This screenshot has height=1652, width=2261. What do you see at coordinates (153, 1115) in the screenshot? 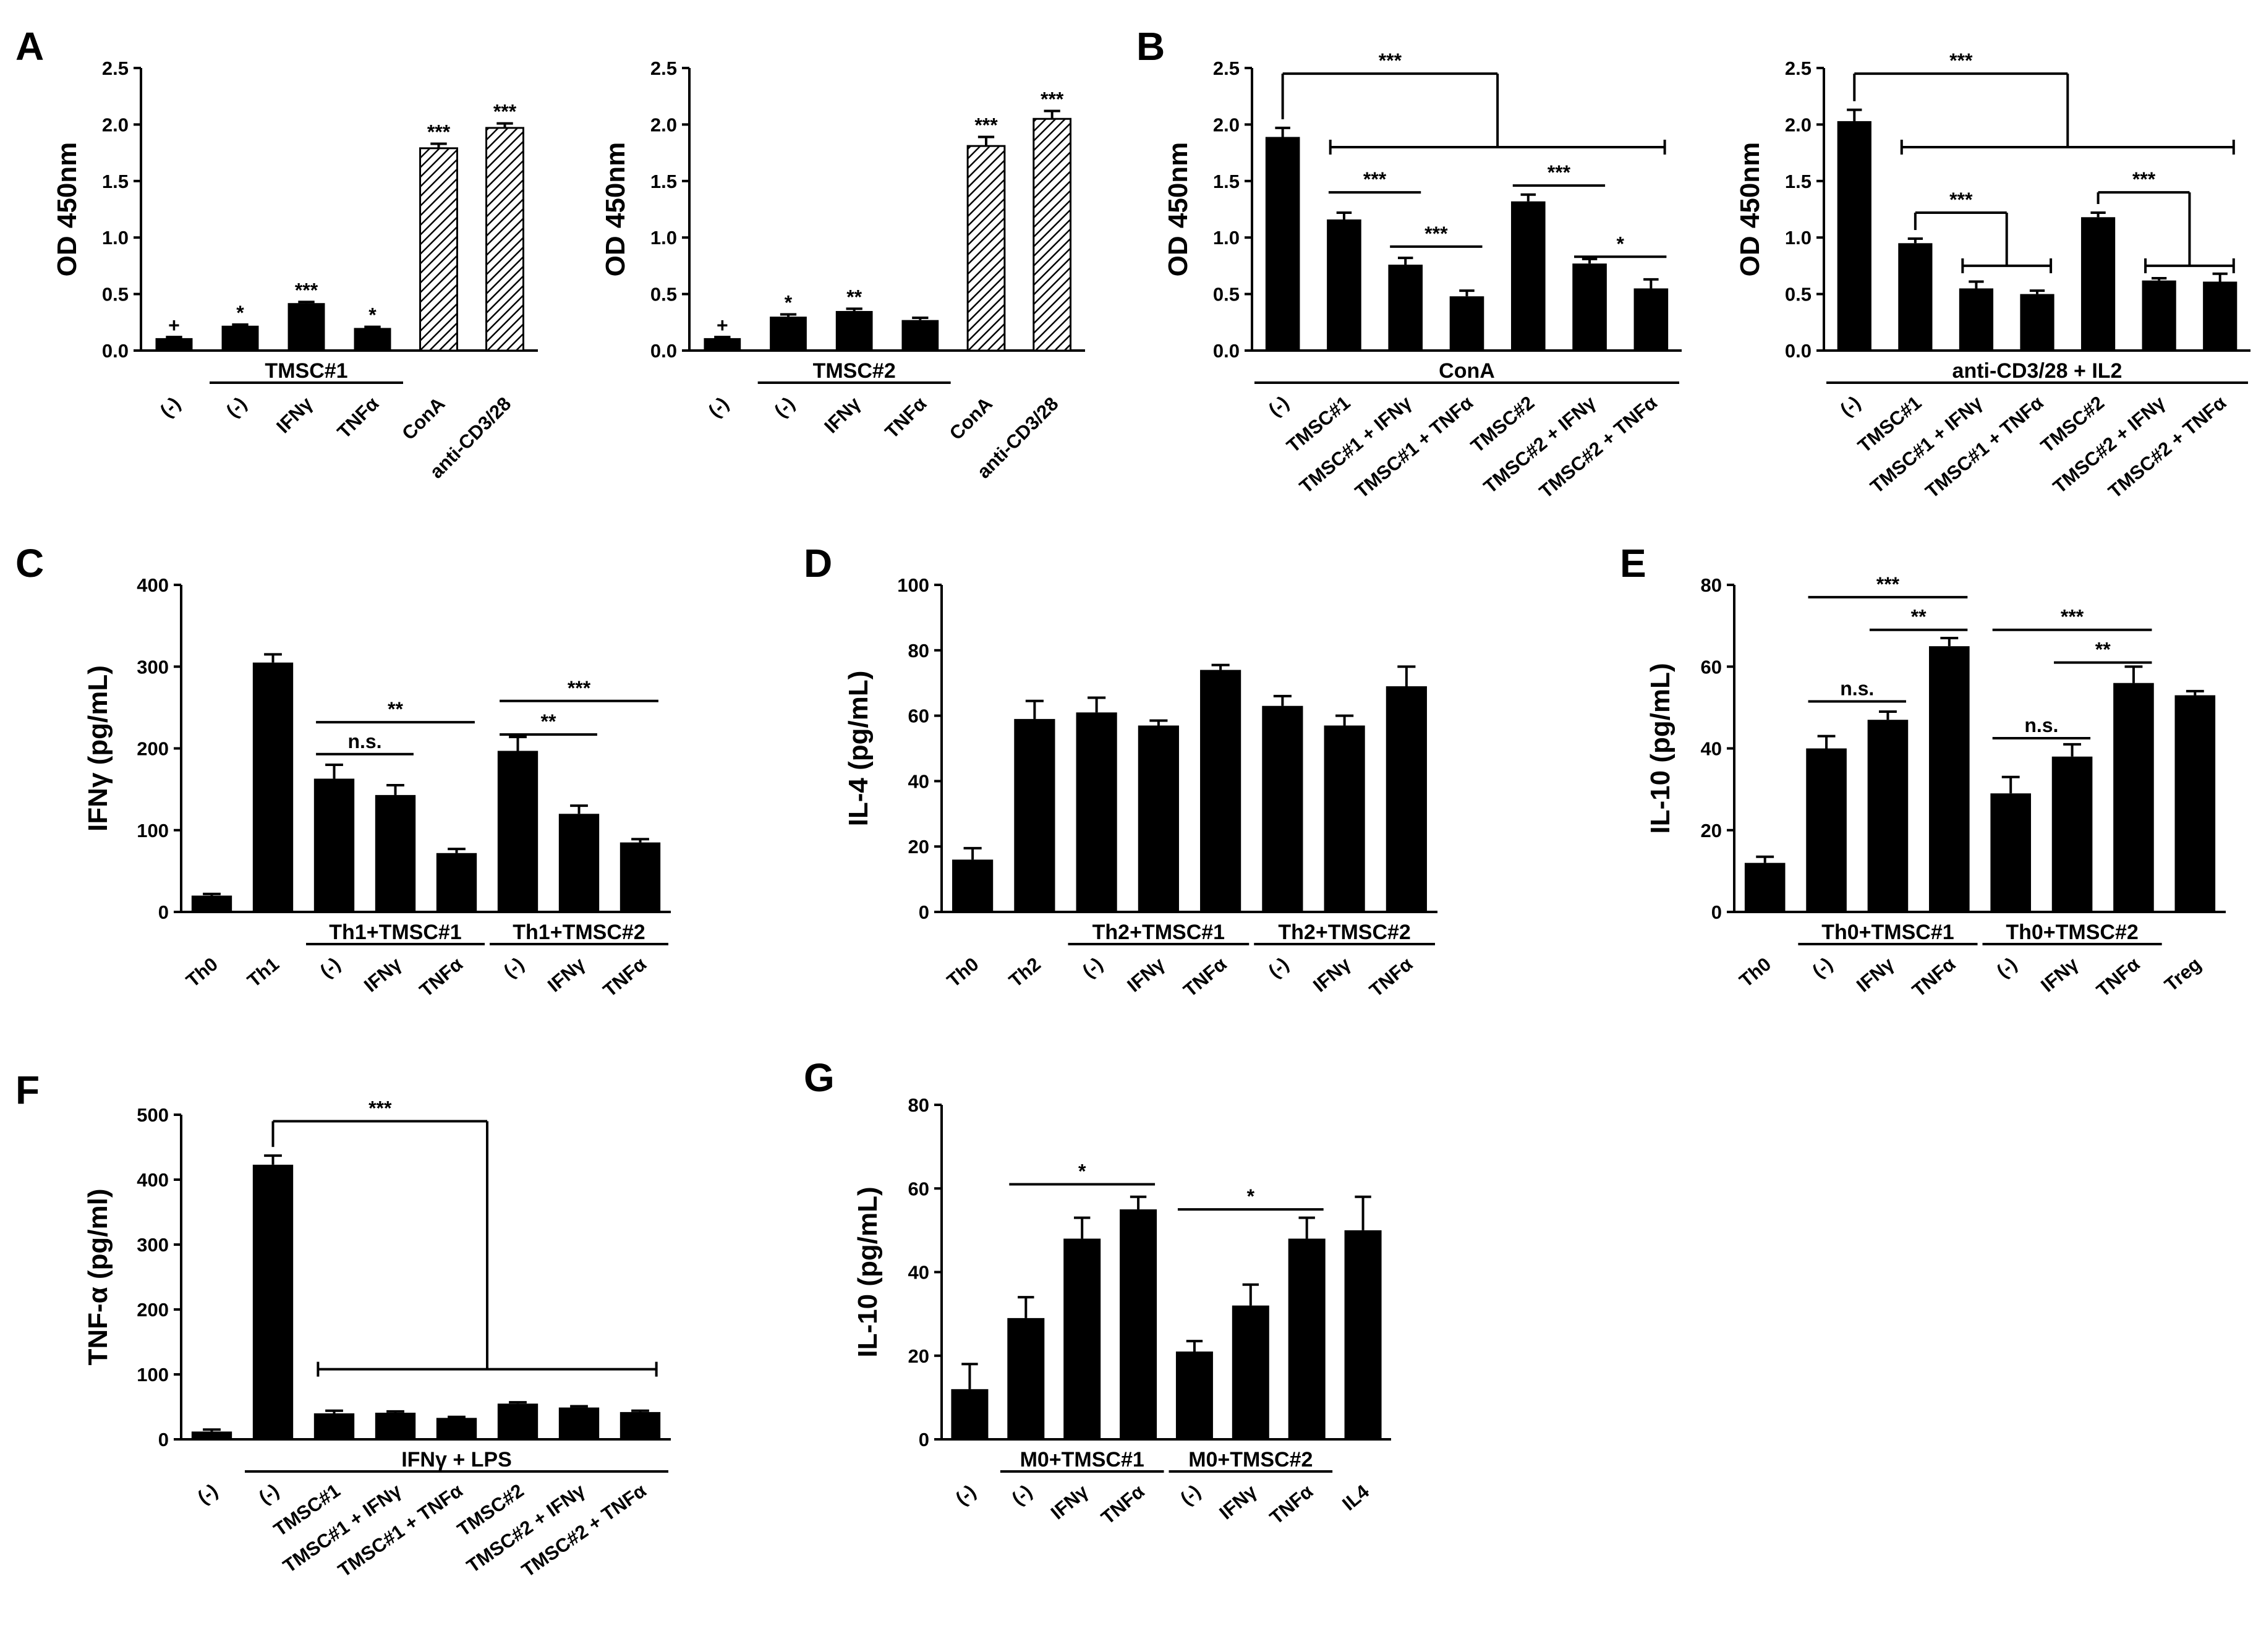
I see `y-tick-label: 500` at bounding box center [153, 1115].